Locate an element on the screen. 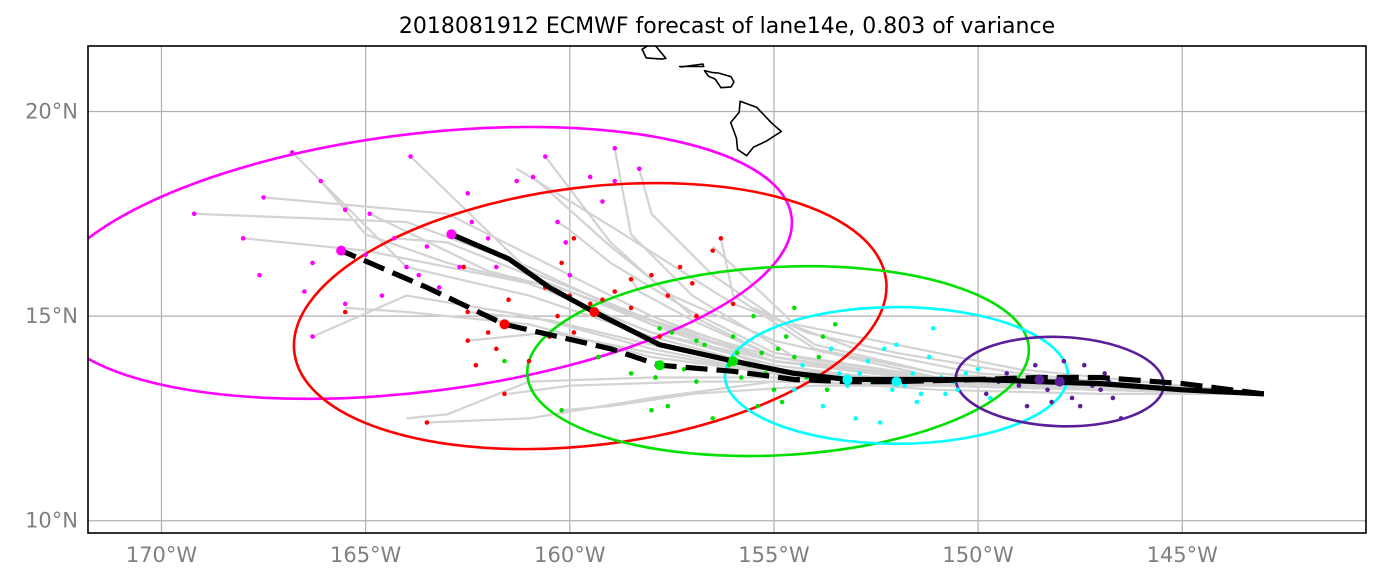 The image size is (1382, 582). x-tick-label: 160°W is located at coordinates (570, 555).